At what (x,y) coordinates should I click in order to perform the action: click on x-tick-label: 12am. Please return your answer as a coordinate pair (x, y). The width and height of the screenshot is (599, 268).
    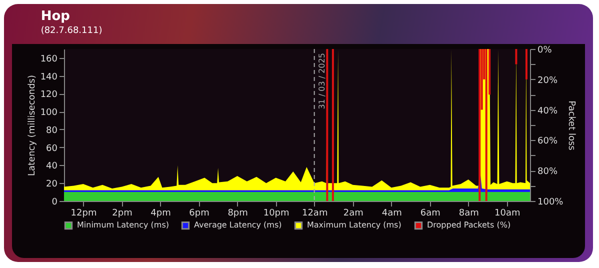
    Looking at the image, I should click on (315, 213).